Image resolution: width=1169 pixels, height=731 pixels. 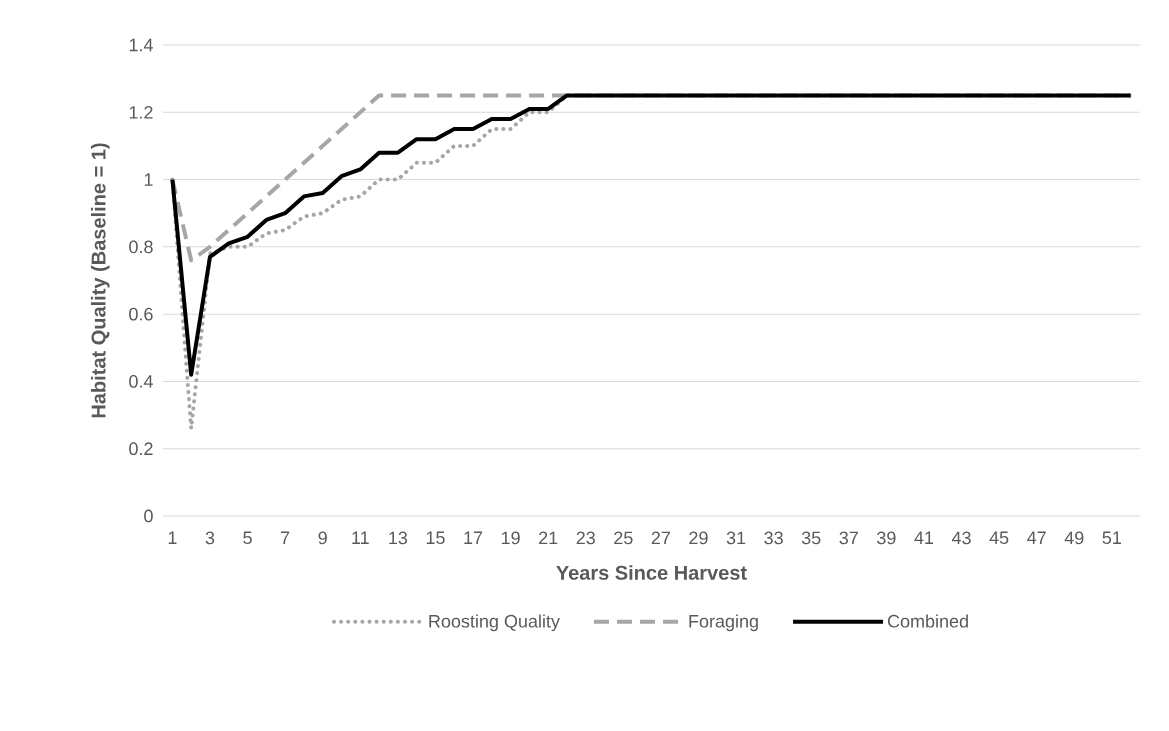 I want to click on y-tick-label: 0.6, so click(x=141, y=314).